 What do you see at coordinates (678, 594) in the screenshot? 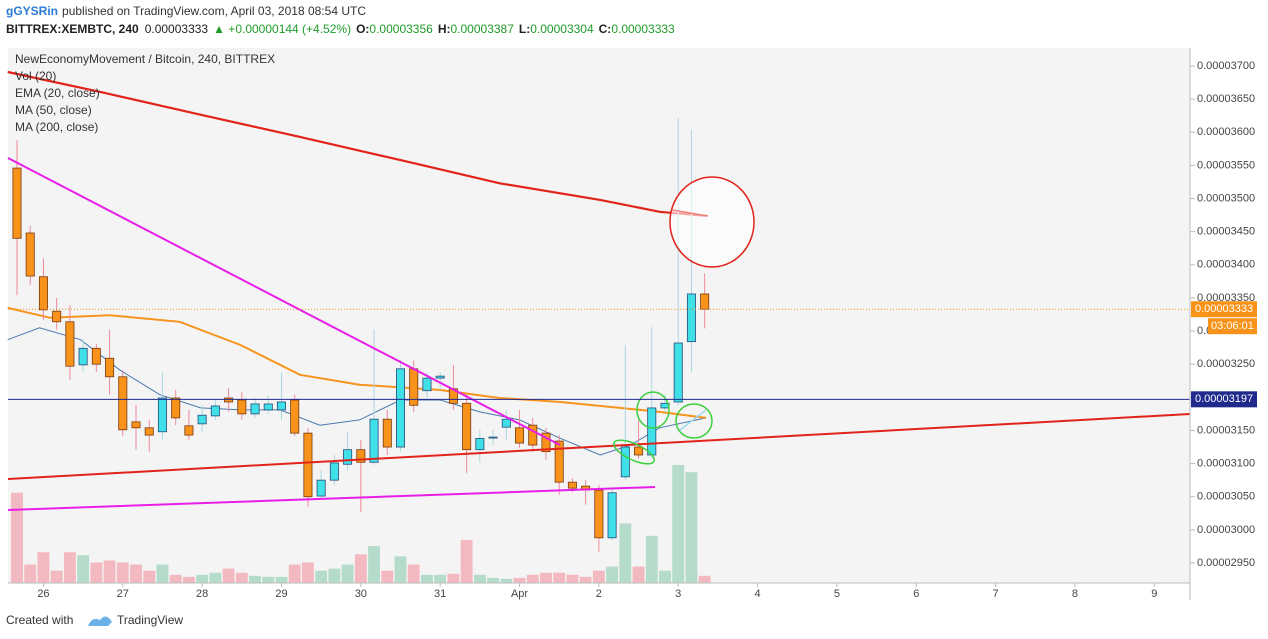
I see `x-tick-label: 3` at bounding box center [678, 594].